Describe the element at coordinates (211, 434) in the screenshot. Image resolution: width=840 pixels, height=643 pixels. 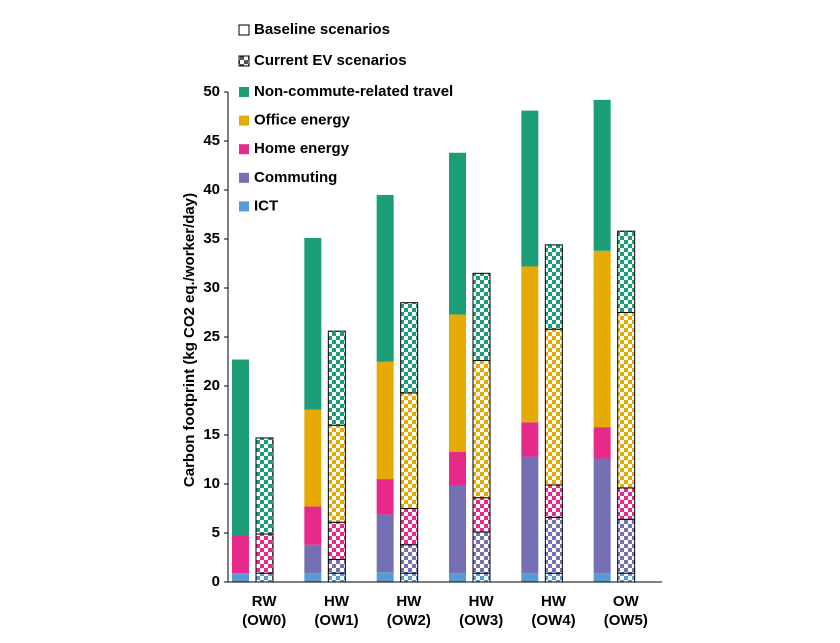
I see `y-tick-label: 15` at that location.